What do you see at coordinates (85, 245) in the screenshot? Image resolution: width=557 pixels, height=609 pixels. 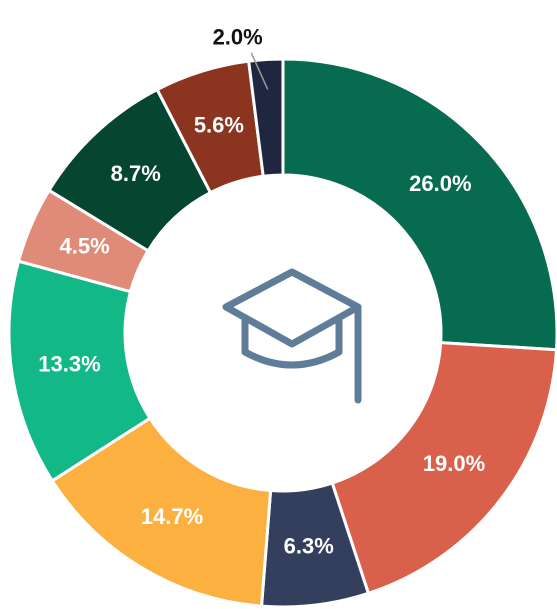 I see `data-label: 4.5%` at bounding box center [85, 245].